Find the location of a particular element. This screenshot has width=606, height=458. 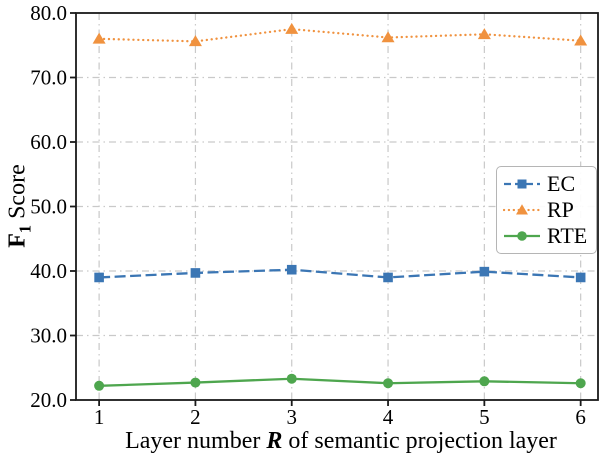

x-tick-label: 1 is located at coordinates (99, 417).